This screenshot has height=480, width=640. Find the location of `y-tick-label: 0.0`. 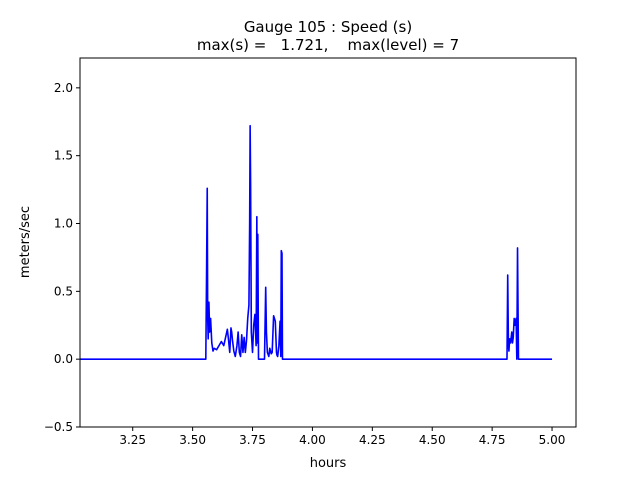

y-tick-label: 0.0 is located at coordinates (63, 359).